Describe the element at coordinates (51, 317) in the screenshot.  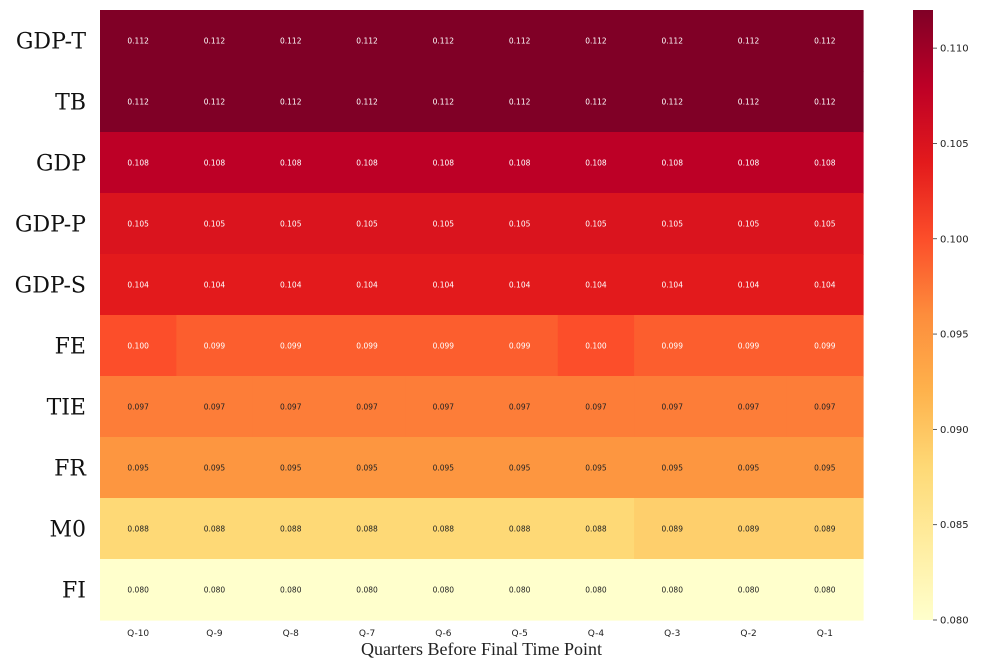
I see `y-axis-tick-labels: GDP-T TB GDP GDP-P GDP-S FE TIE FR M0 FI` at that location.